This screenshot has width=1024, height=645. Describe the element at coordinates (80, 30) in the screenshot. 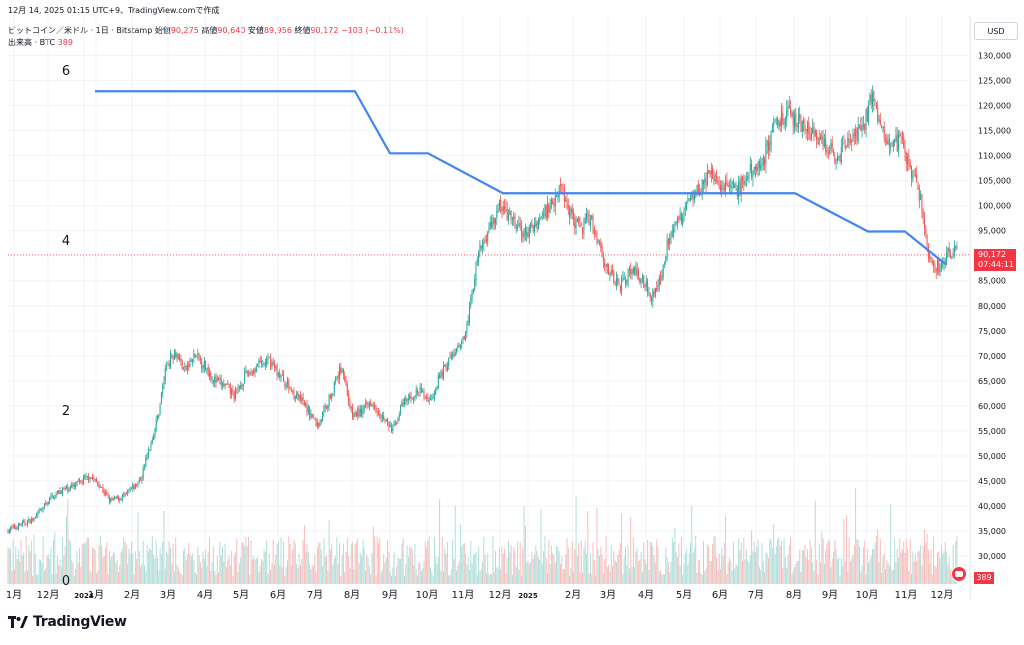

I see `symbol-name: ビットコイン／米ドル · 1日 · Bitstamp` at that location.